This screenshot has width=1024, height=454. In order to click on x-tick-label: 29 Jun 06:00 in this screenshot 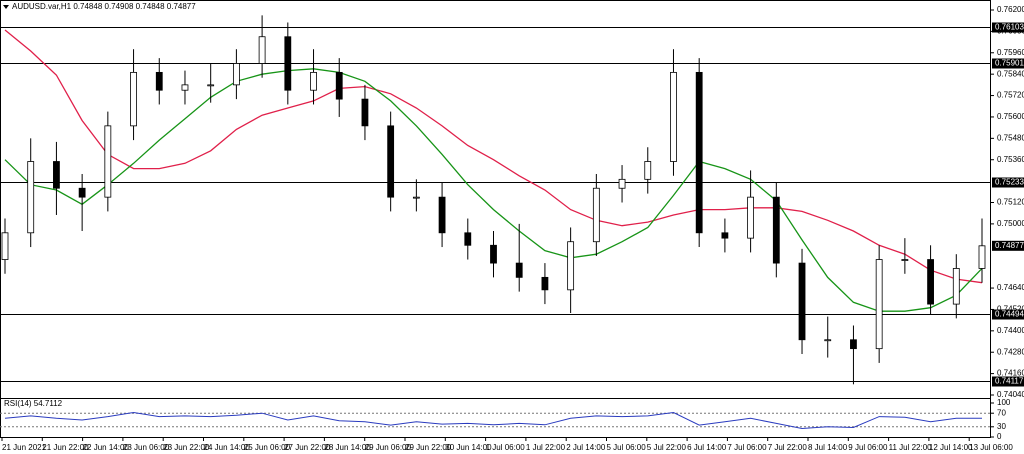, I will do `click(388, 447)`.